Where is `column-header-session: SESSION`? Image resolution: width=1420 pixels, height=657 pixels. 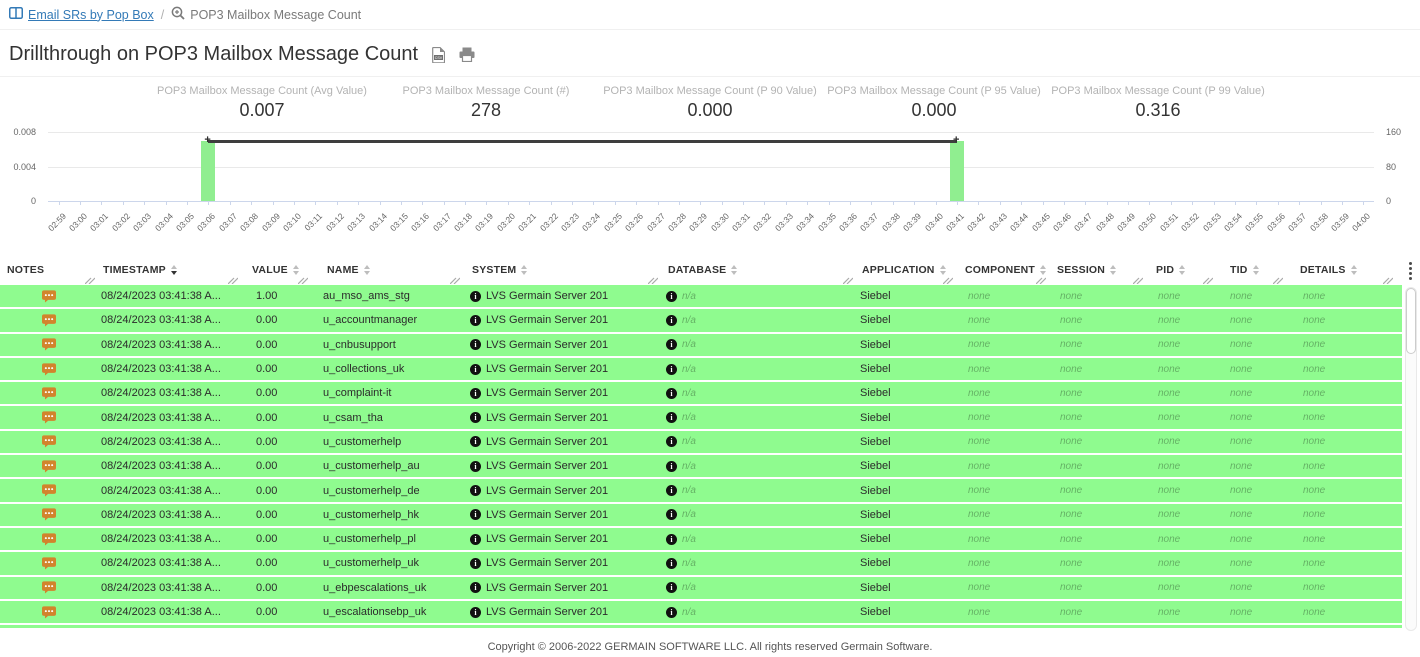
column-header-session: SESSION is located at coordinates (1096, 270).